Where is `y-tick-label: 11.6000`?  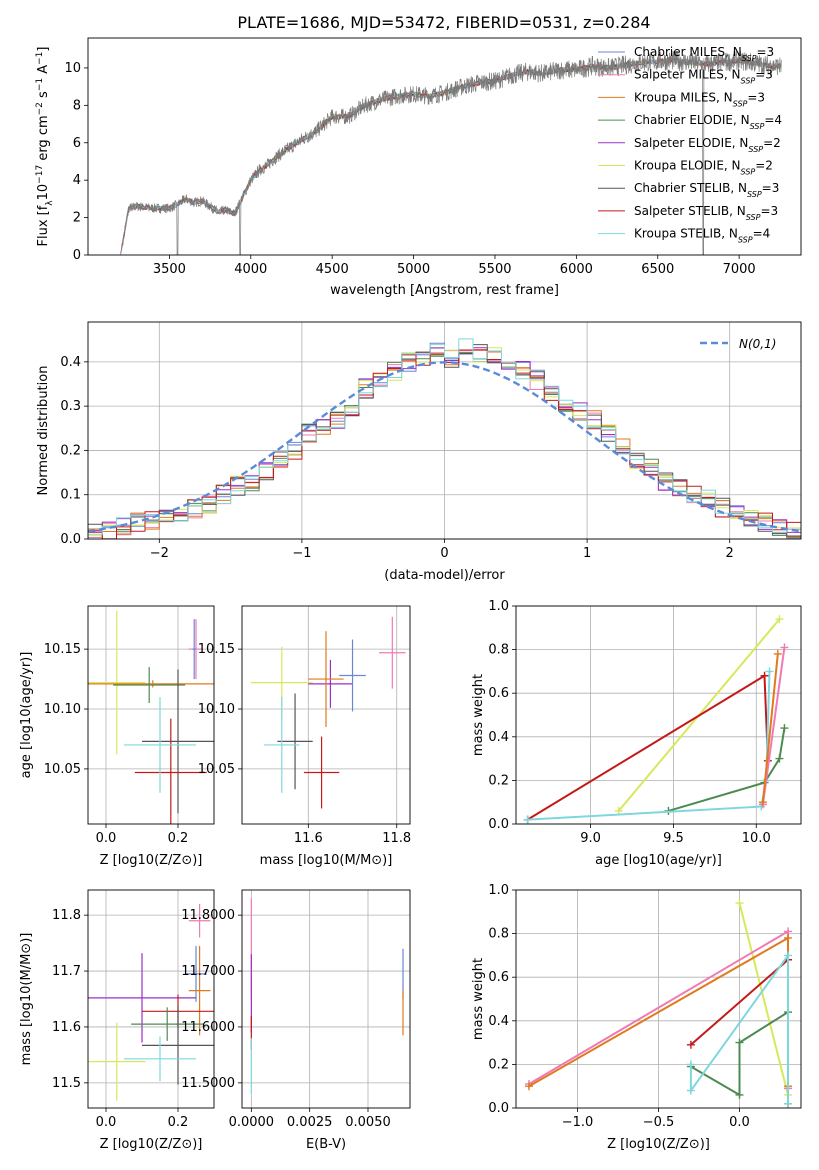 y-tick-label: 11.6000 is located at coordinates (208, 1027).